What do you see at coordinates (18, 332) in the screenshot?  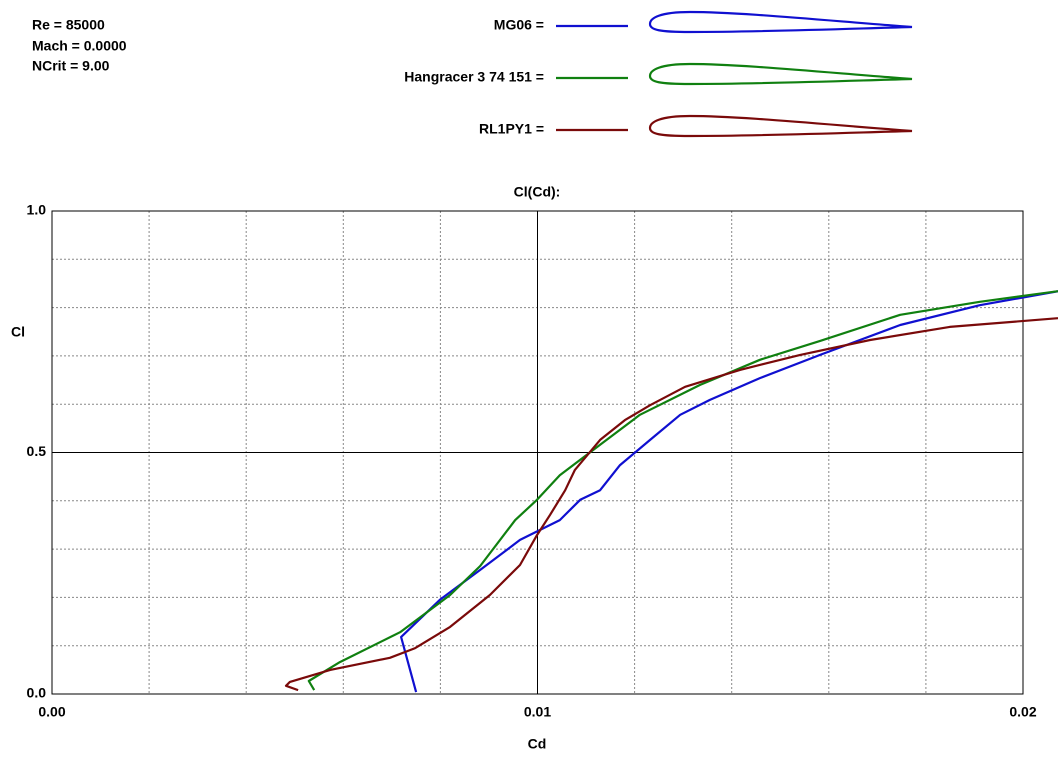 I see `y-axis-label: Cl` at bounding box center [18, 332].